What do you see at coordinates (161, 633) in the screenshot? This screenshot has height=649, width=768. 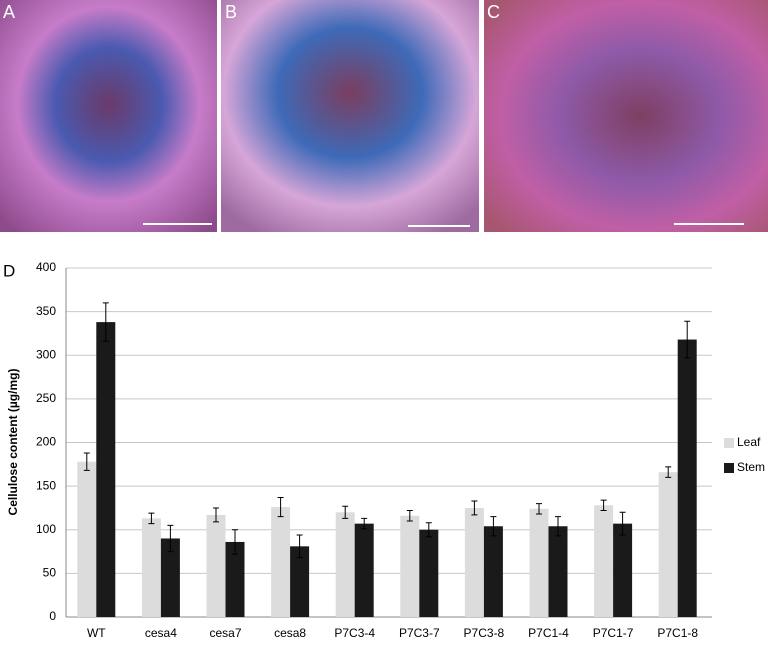 I see `x-tick-label: cesa4` at bounding box center [161, 633].